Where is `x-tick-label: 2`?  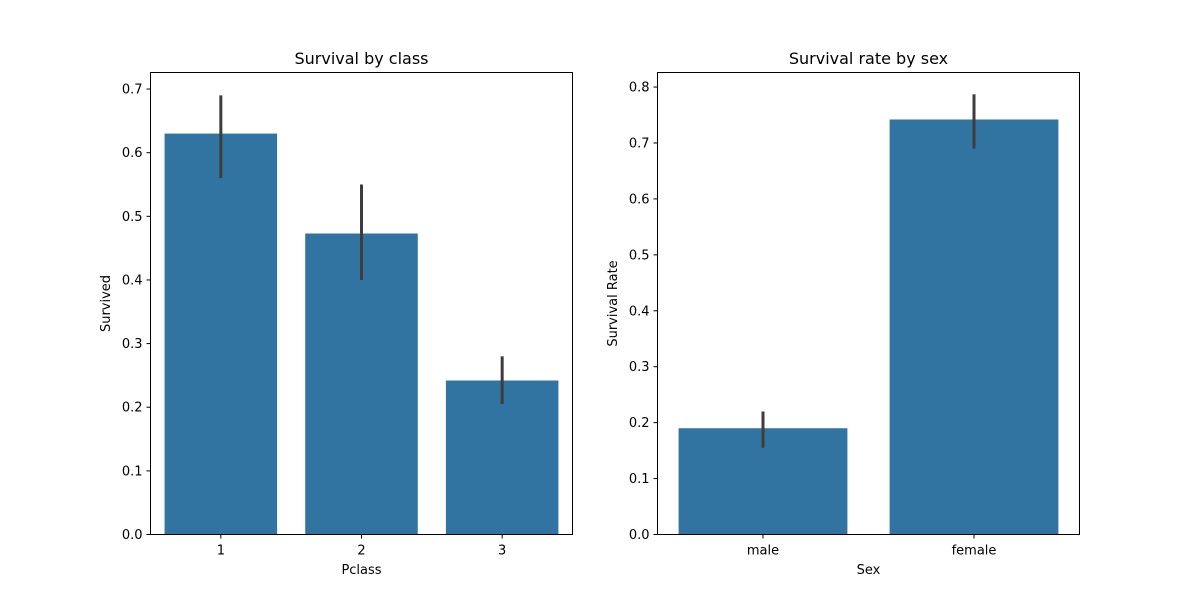 x-tick-label: 2 is located at coordinates (361, 551).